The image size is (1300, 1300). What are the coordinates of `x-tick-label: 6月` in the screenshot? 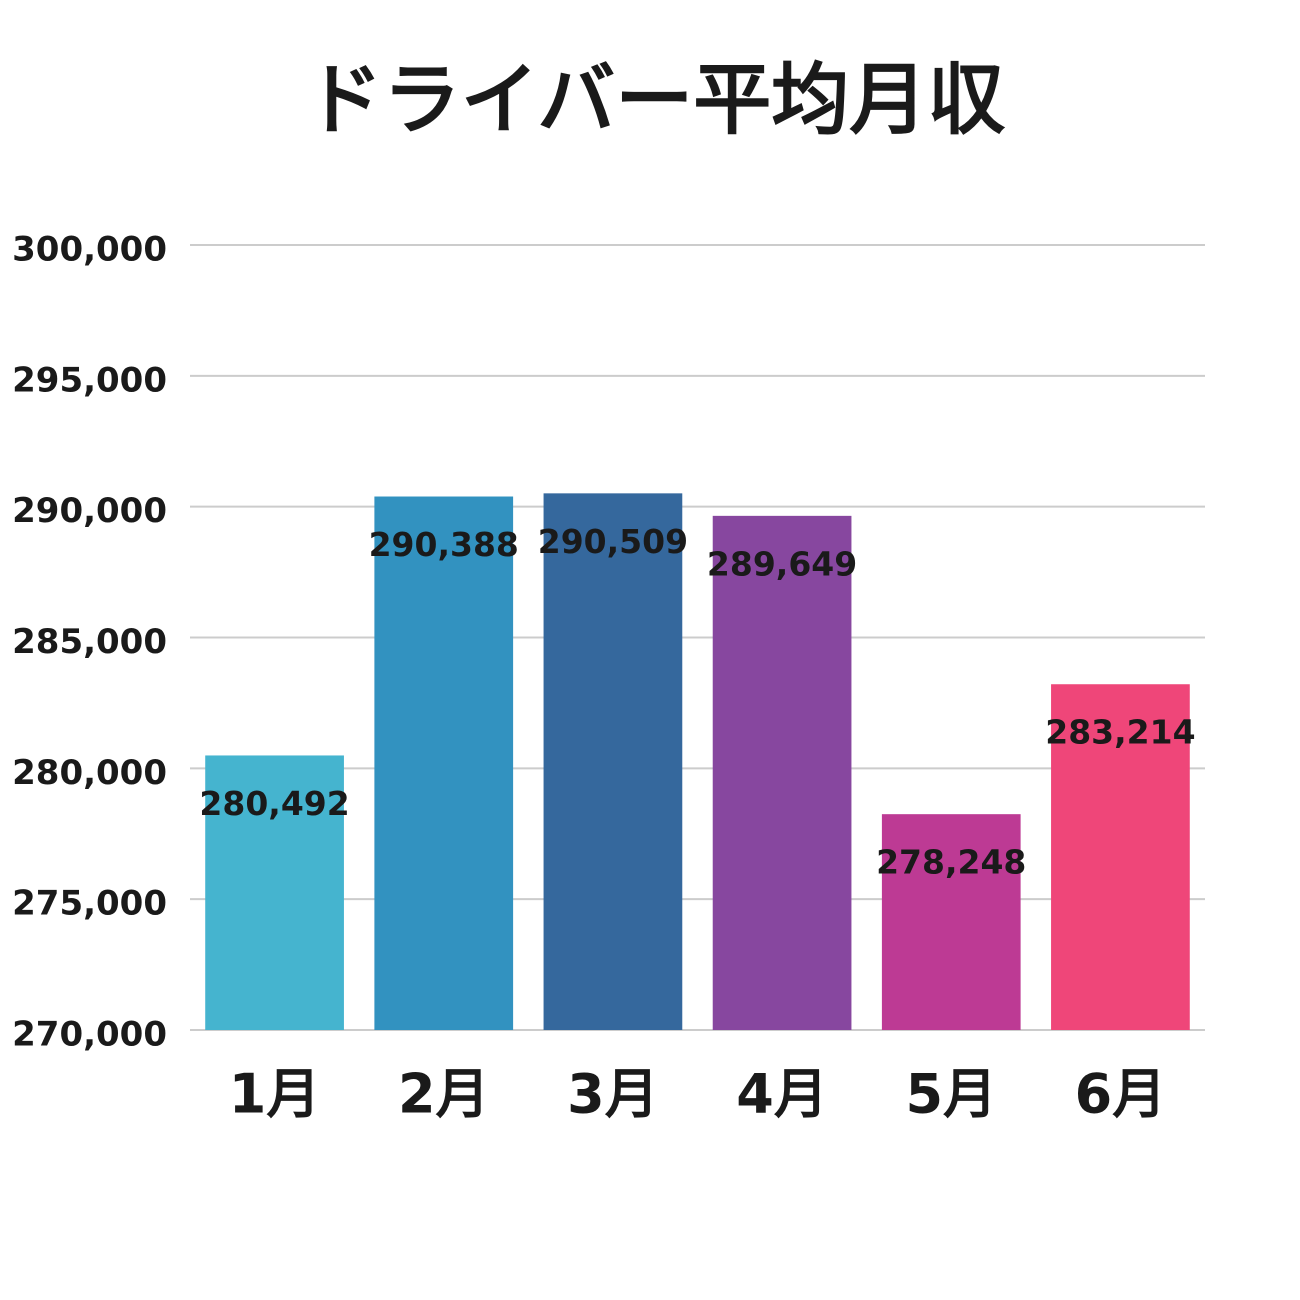 It's located at (1121, 1094).